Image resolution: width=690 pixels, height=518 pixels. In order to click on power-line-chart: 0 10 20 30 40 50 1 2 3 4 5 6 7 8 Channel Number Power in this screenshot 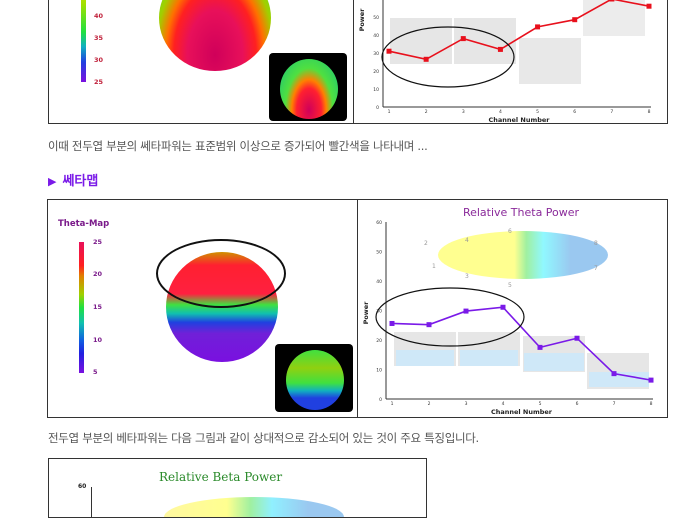, I will do `click(505, 61)`.